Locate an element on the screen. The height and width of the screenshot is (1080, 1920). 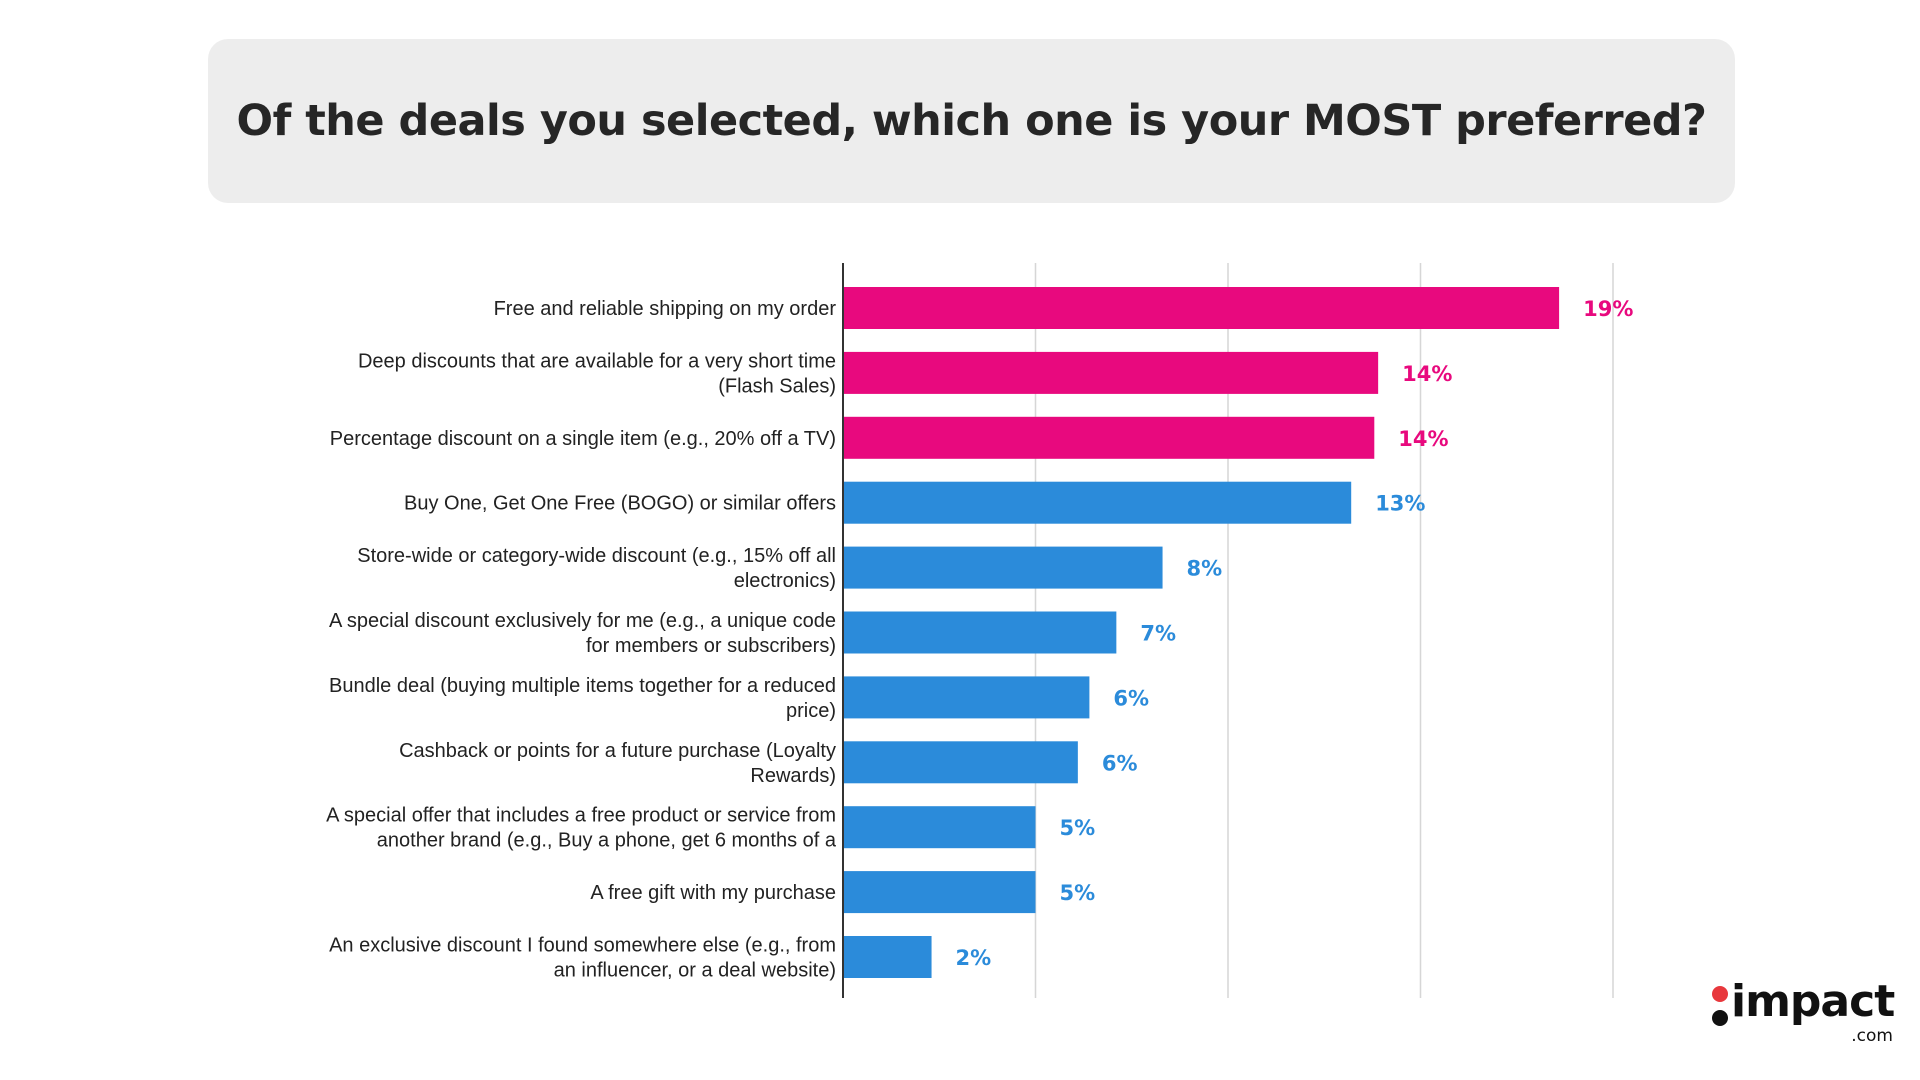
value-label-10: 5% is located at coordinates (1078, 893).